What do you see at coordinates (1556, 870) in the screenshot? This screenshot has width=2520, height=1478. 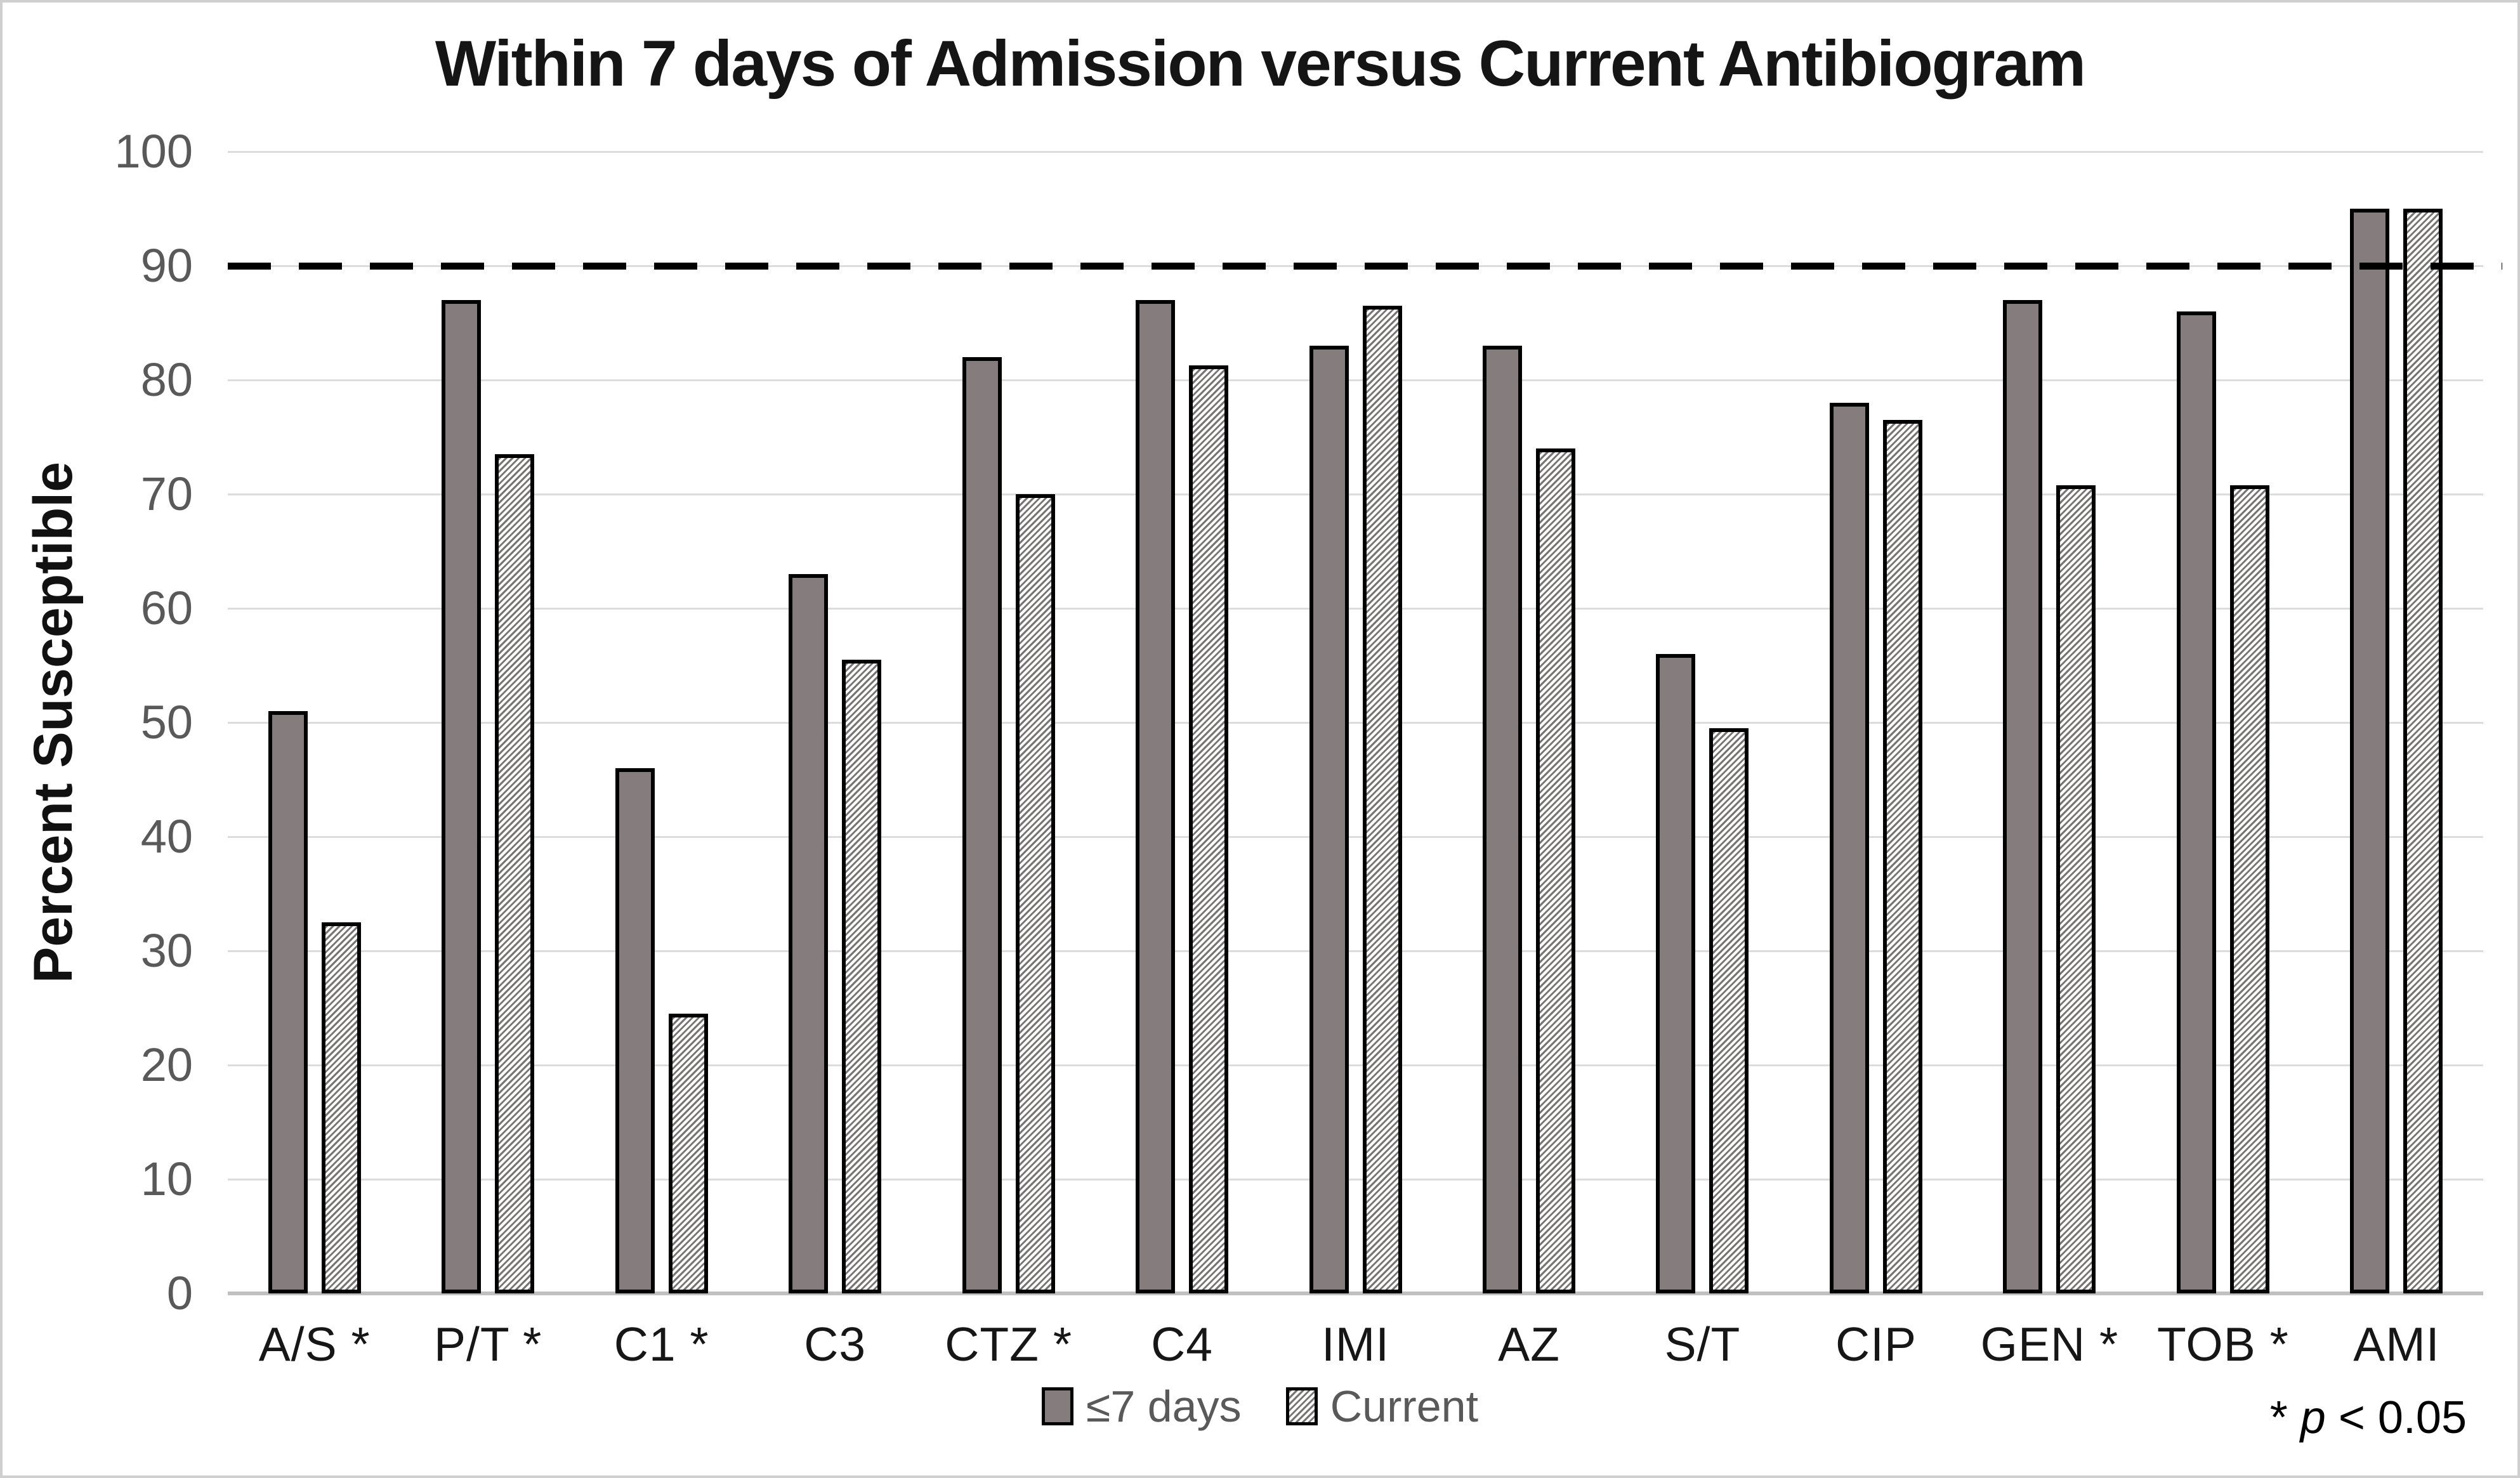 I see `bar-current-az` at bounding box center [1556, 870].